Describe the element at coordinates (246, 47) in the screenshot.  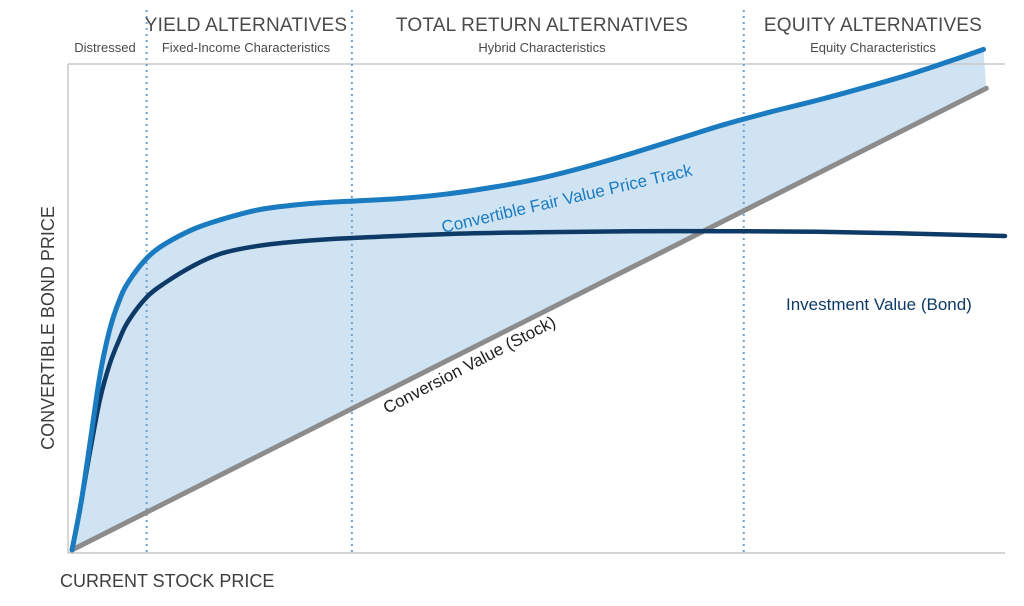
I see `region-subtitle-yield: Fixed-Income Characteristics` at that location.